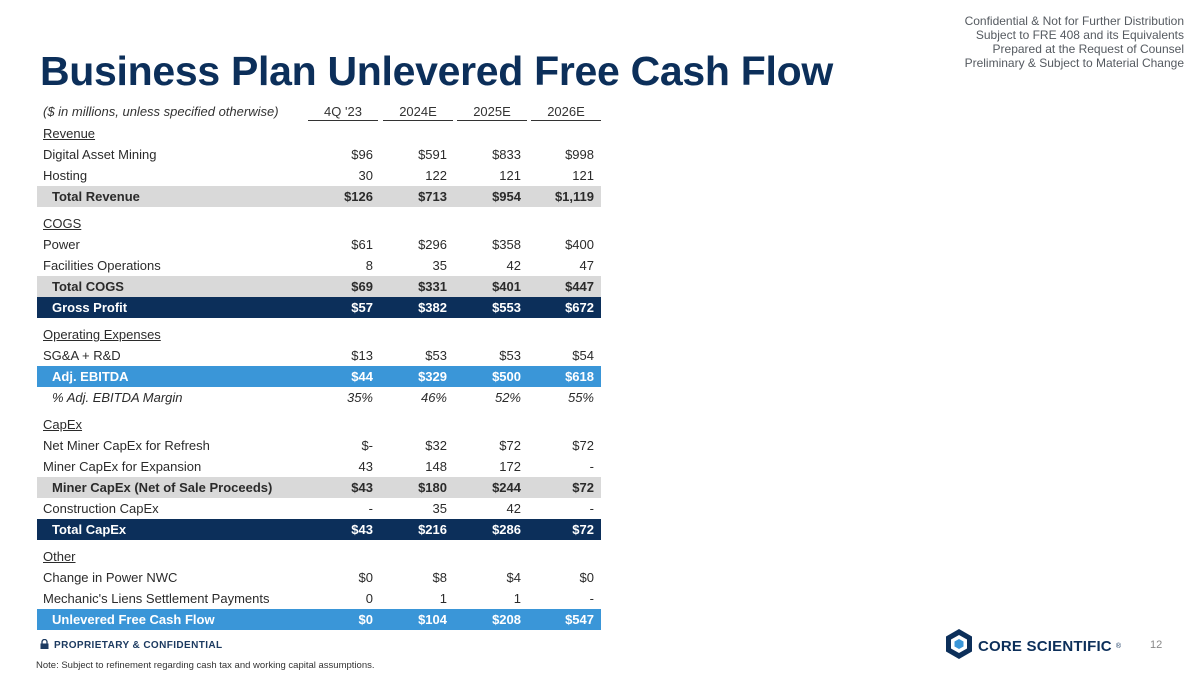  I want to click on table-row: Gross Profit $57 $382 $553 $672, so click(319, 307).